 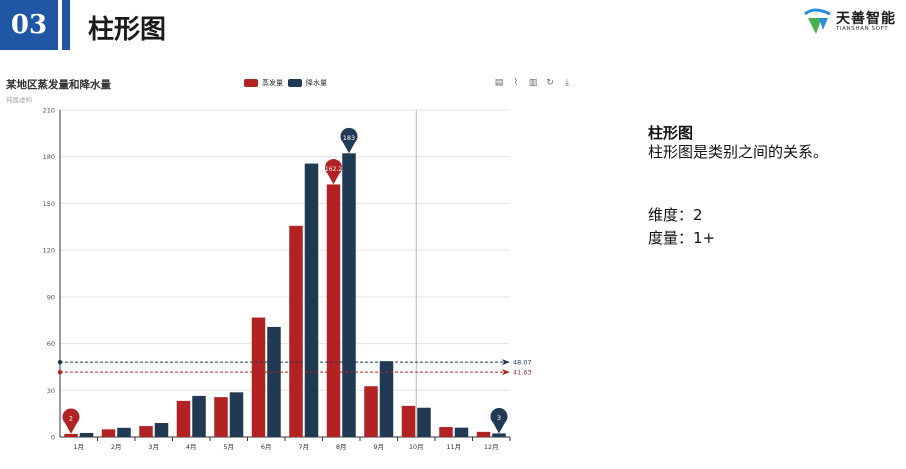 I want to click on chart-toolbox: ▤ ⌇ ▥ ↻ ⤓, so click(x=533, y=83).